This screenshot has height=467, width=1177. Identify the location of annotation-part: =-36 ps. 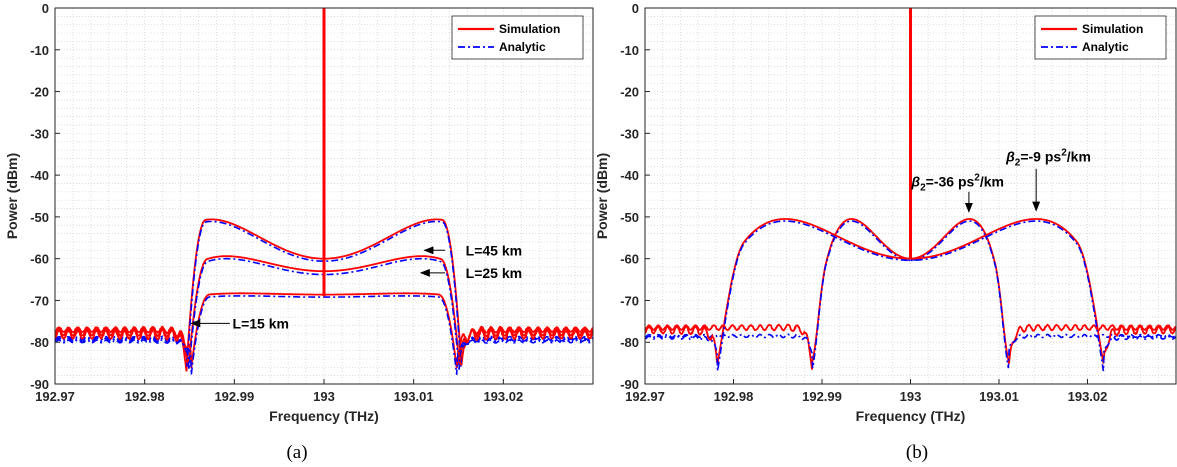
(950, 181).